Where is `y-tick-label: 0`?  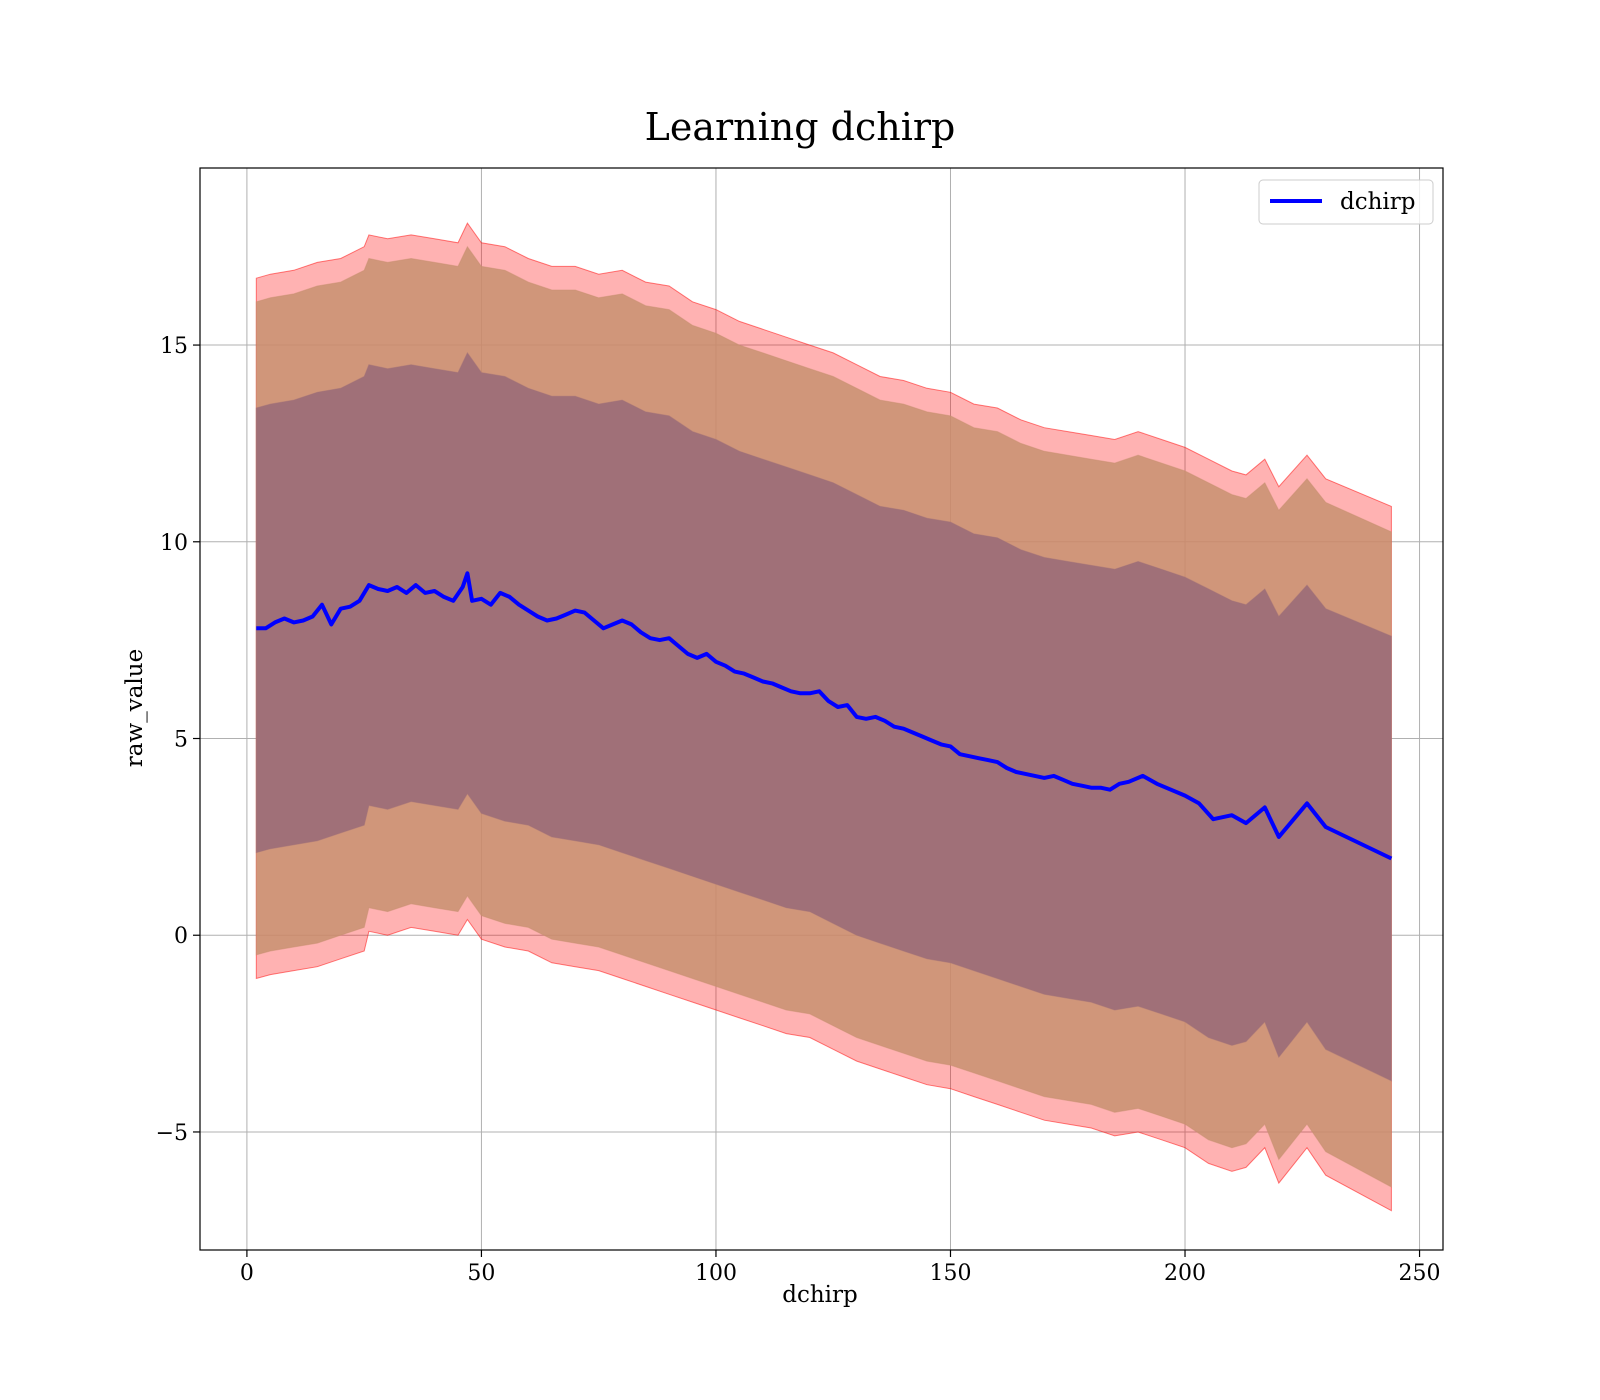
y-tick-label: 0 is located at coordinates (181, 936).